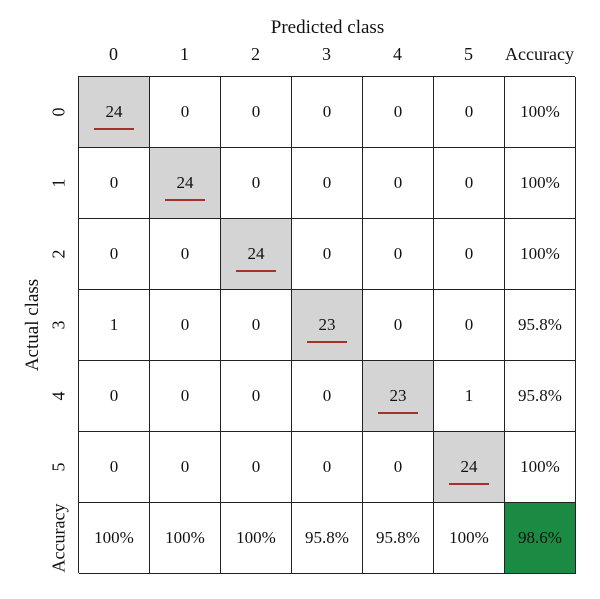 Image resolution: width=600 pixels, height=599 pixels. Describe the element at coordinates (255, 54) in the screenshot. I see `column-header-2: 2` at that location.